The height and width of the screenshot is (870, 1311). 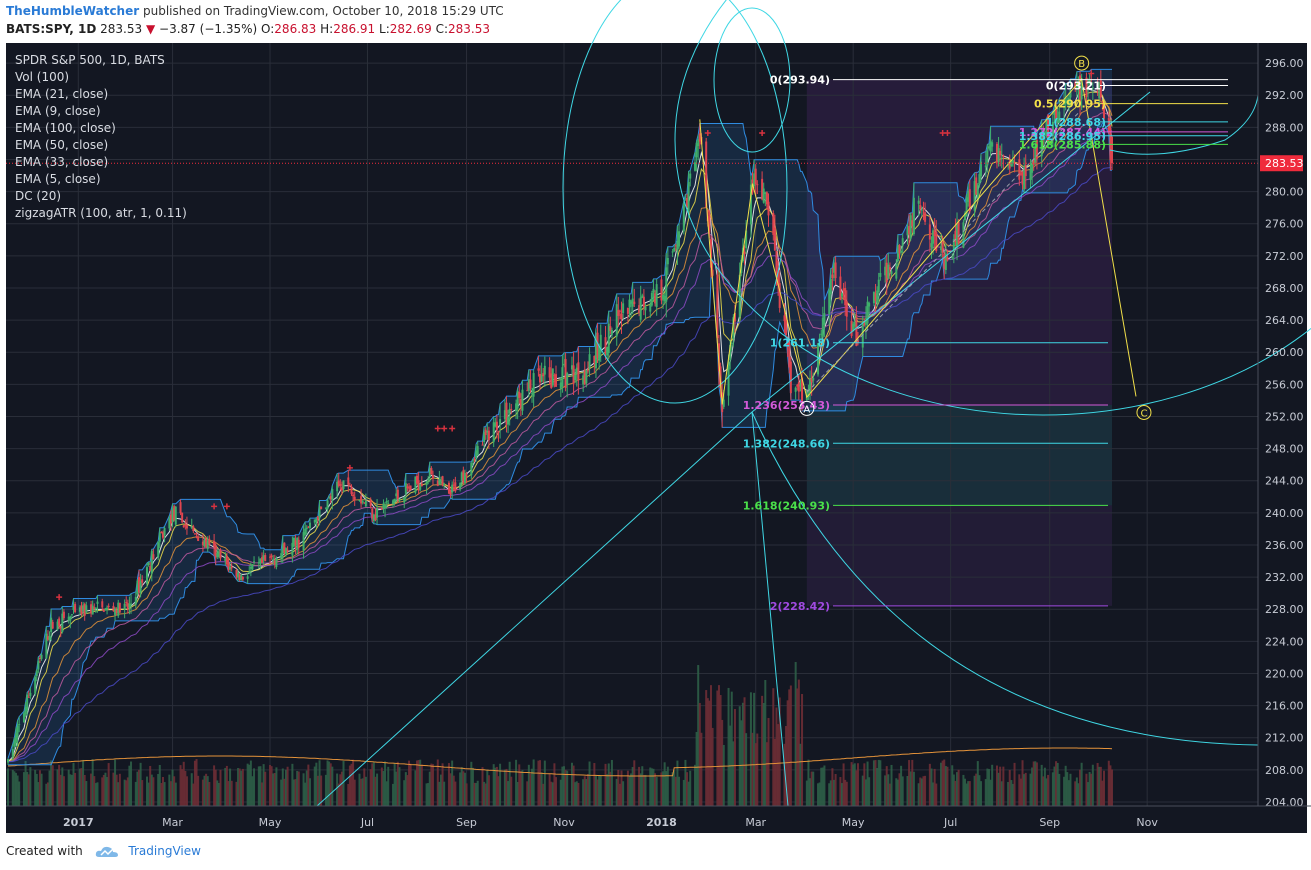 I want to click on close-value: 283.53, so click(x=469, y=29).